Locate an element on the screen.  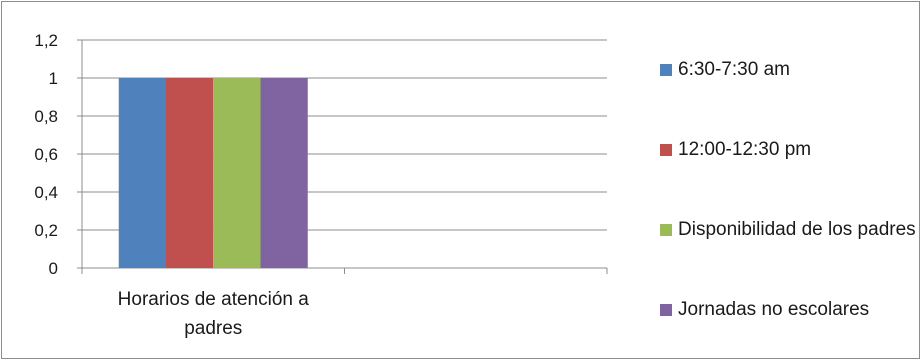
y-tick-label-3: 0,6 is located at coordinates (46, 154).